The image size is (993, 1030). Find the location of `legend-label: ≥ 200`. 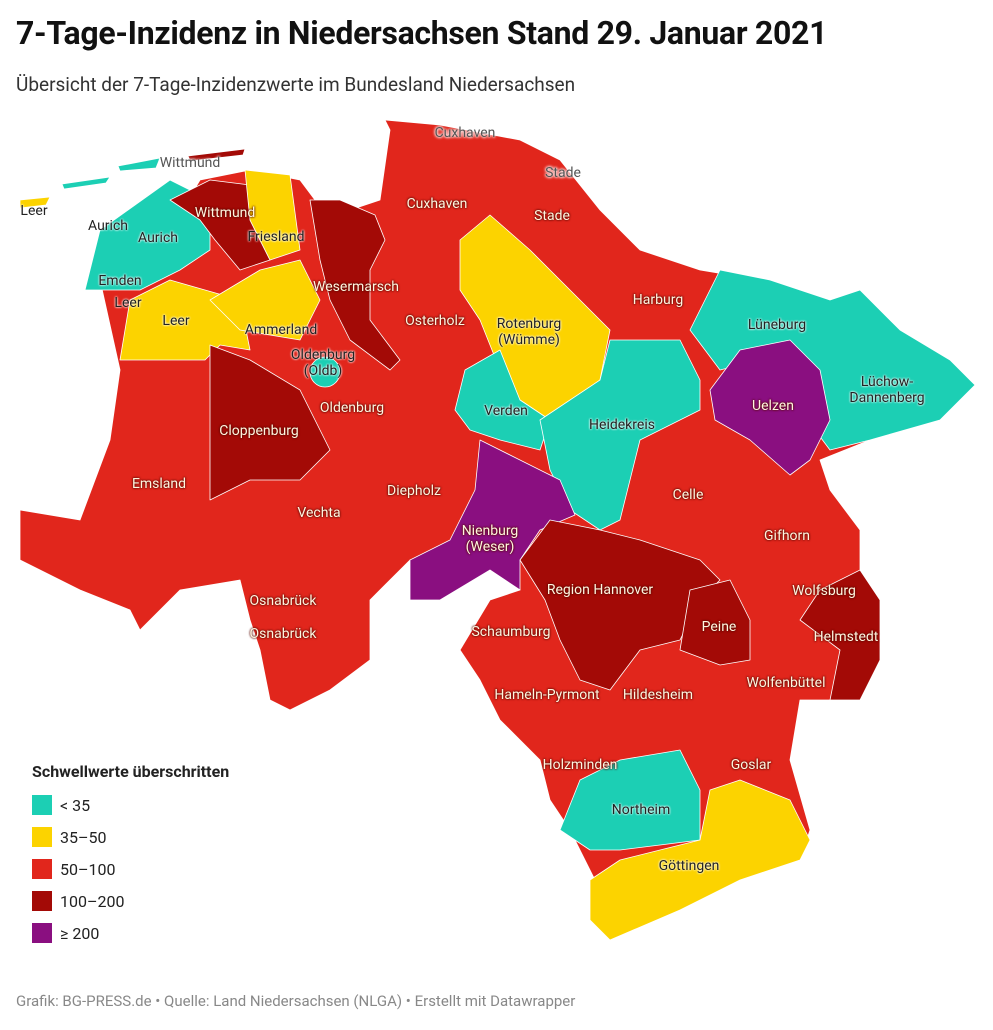

legend-label: ≥ 200 is located at coordinates (80, 933).